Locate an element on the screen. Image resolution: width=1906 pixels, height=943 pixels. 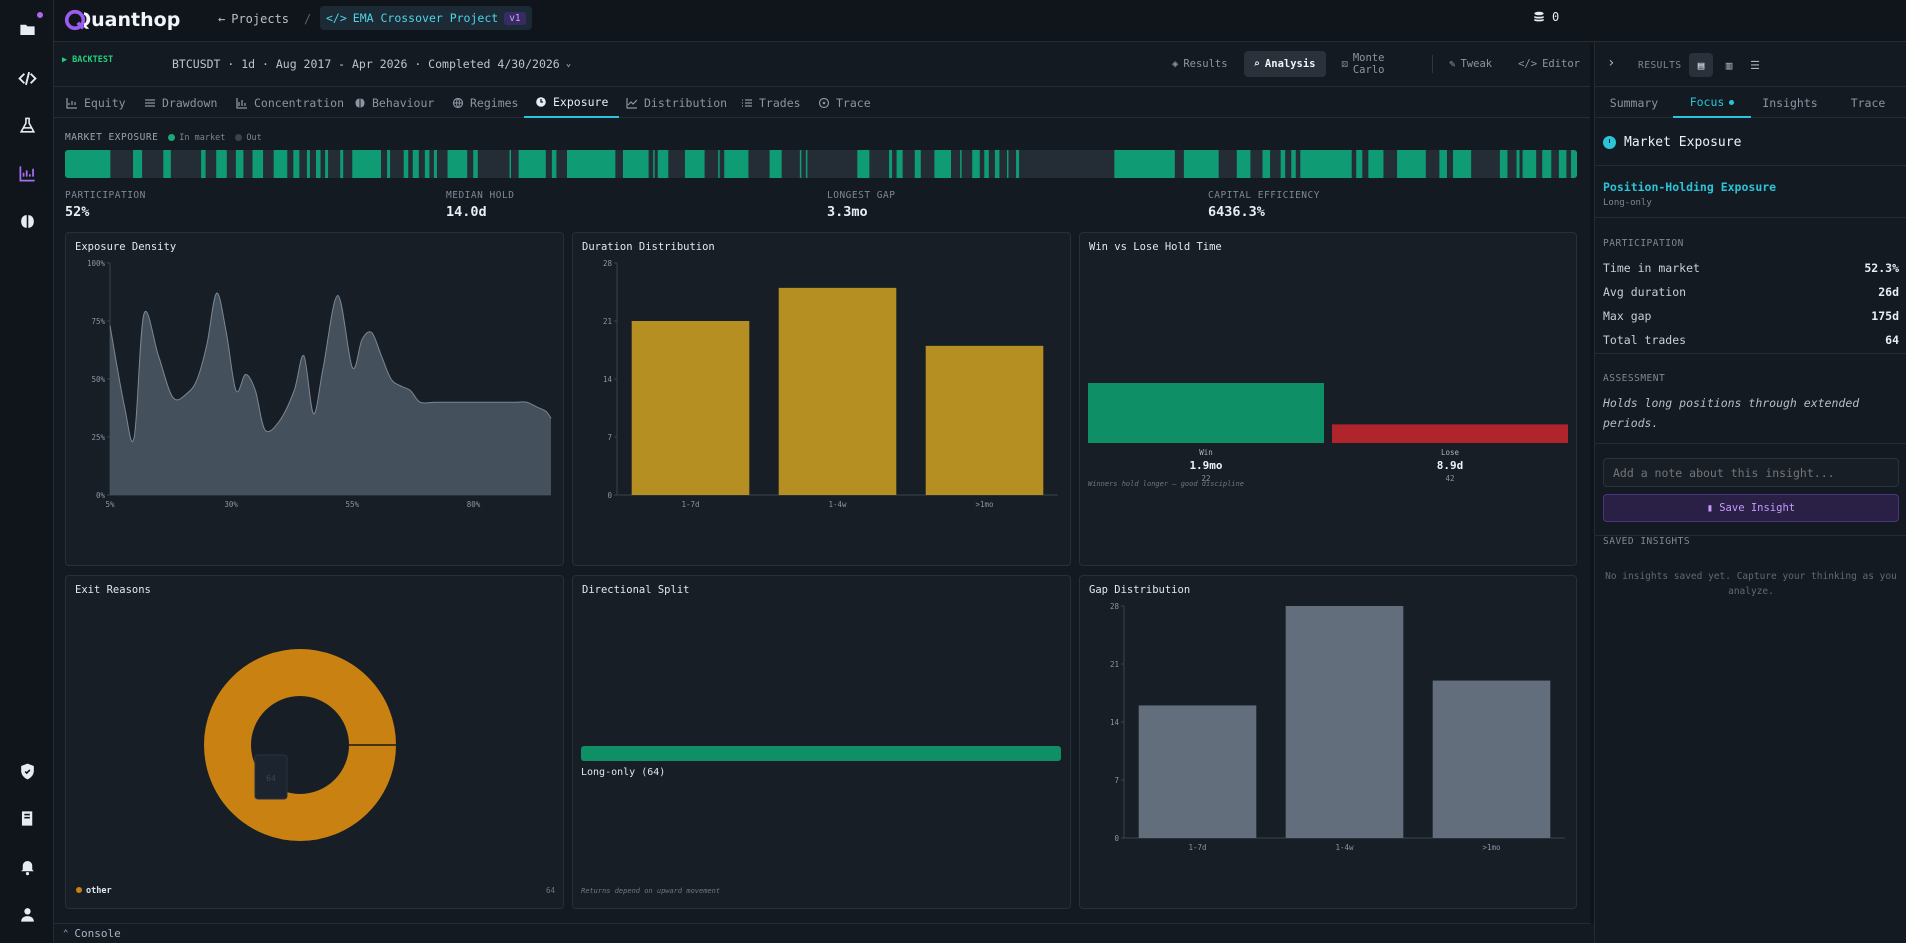
document-icon: ▤ is located at coordinates (1701, 65).